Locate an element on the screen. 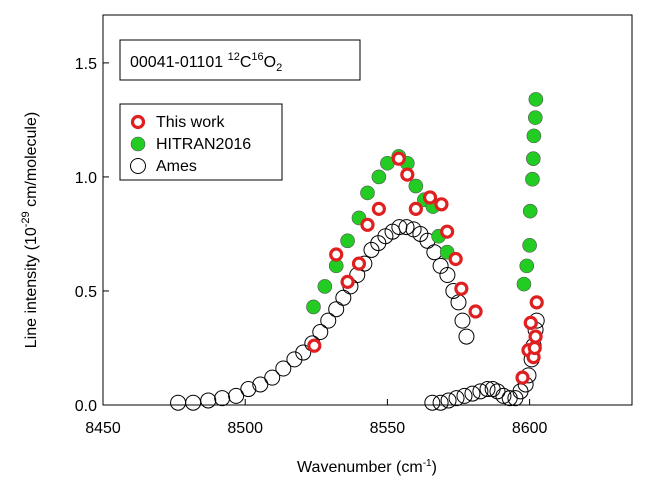  x-label-text: ) is located at coordinates (434, 467).